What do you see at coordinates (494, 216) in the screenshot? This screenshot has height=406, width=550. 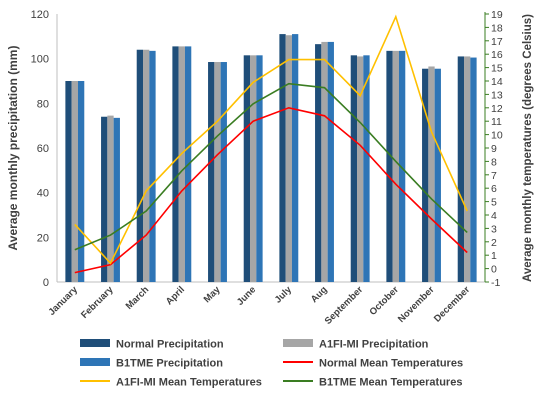 I see `y2-tick-label: 4` at bounding box center [494, 216].